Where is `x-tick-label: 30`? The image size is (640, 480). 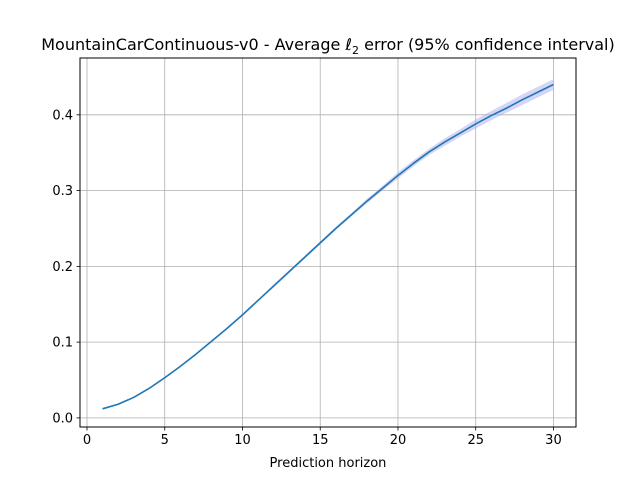 x-tick-label: 30 is located at coordinates (553, 440).